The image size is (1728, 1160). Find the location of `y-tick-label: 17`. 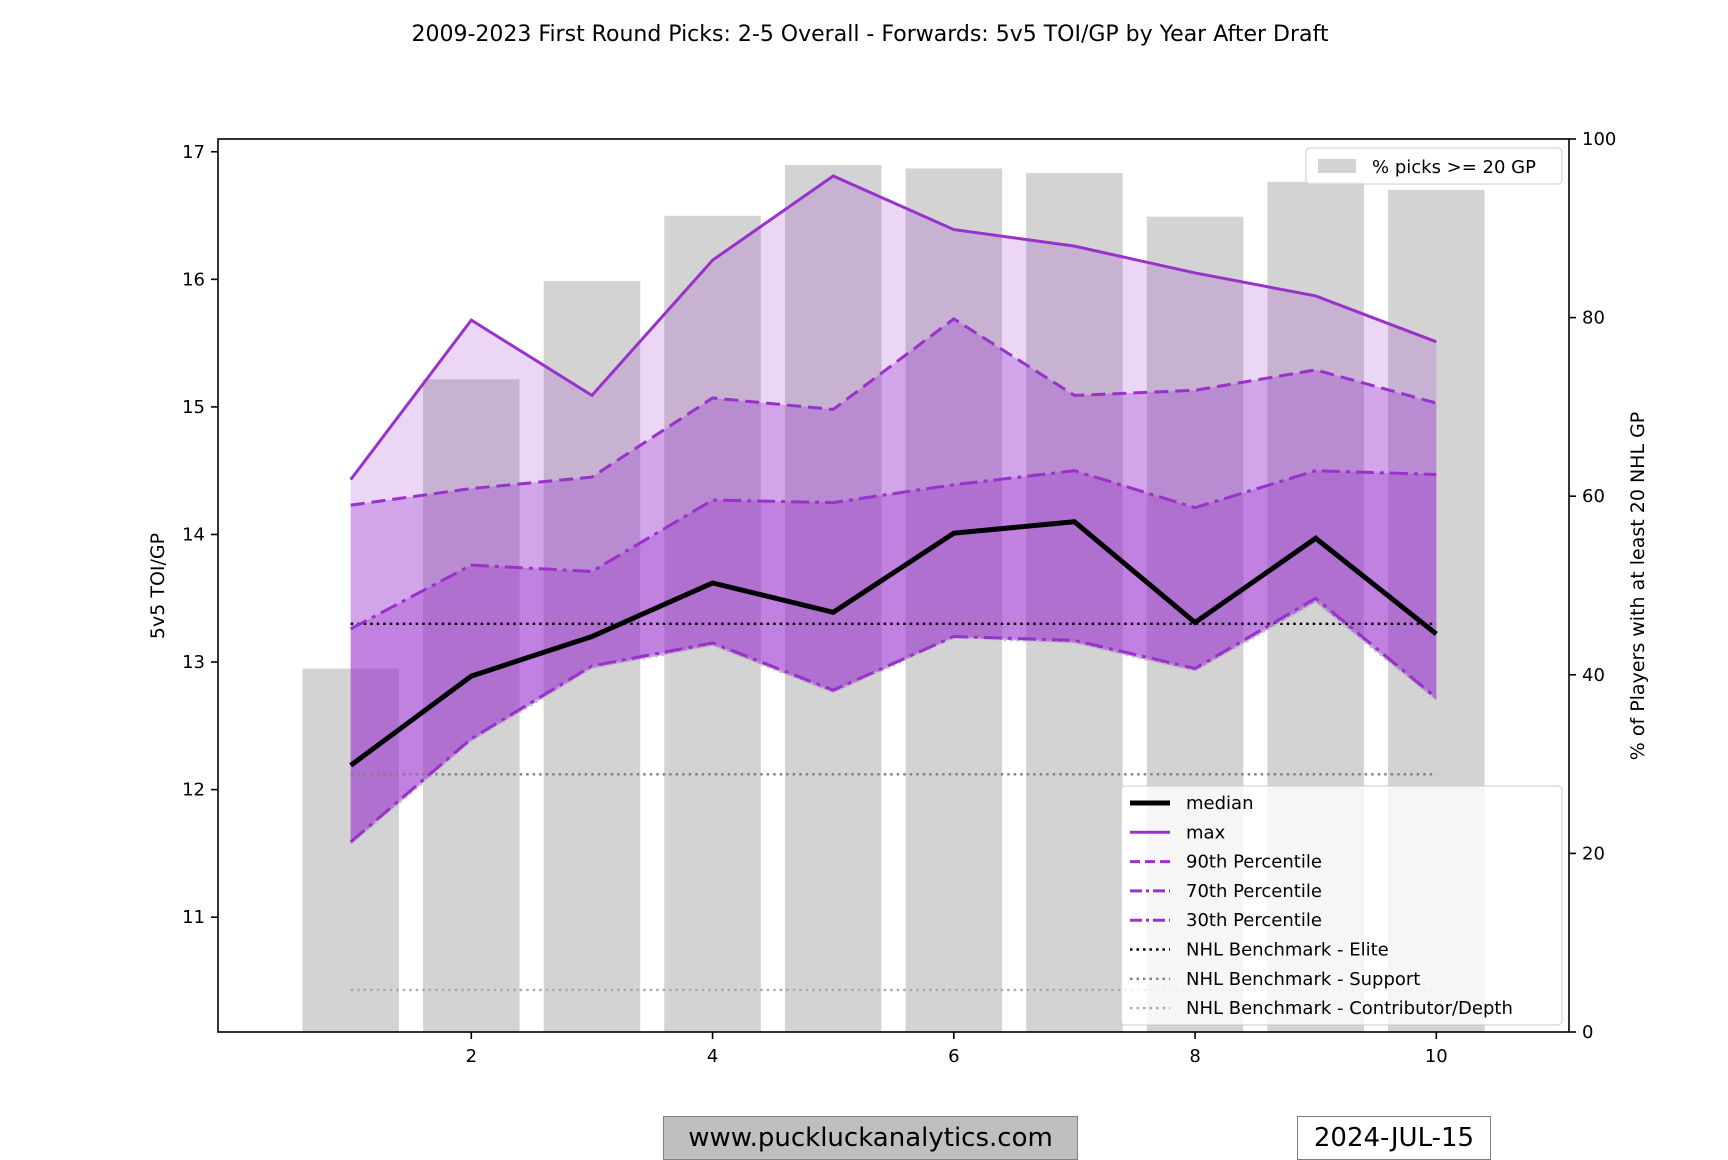

y-tick-label: 17 is located at coordinates (193, 152).